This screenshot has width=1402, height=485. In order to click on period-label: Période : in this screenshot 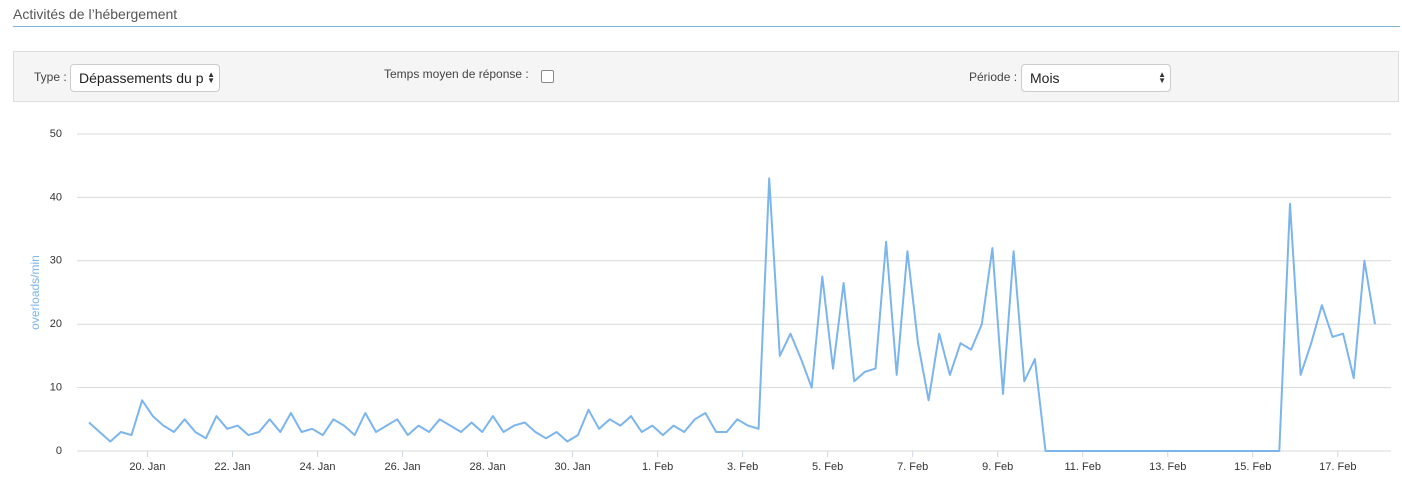, I will do `click(993, 77)`.